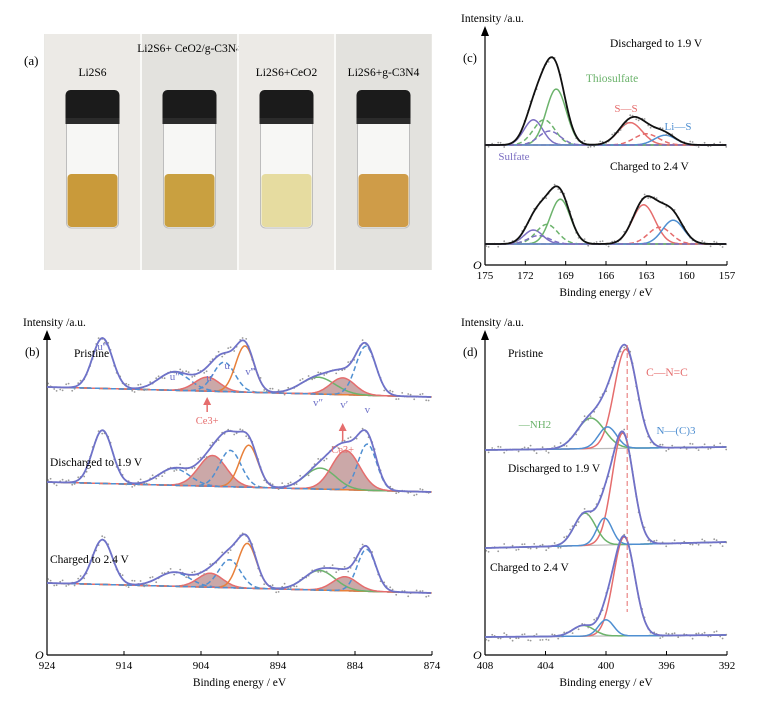 This screenshot has width=776, height=707. Describe the element at coordinates (485, 666) in the screenshot. I see `x-tick-label: 408` at that location.